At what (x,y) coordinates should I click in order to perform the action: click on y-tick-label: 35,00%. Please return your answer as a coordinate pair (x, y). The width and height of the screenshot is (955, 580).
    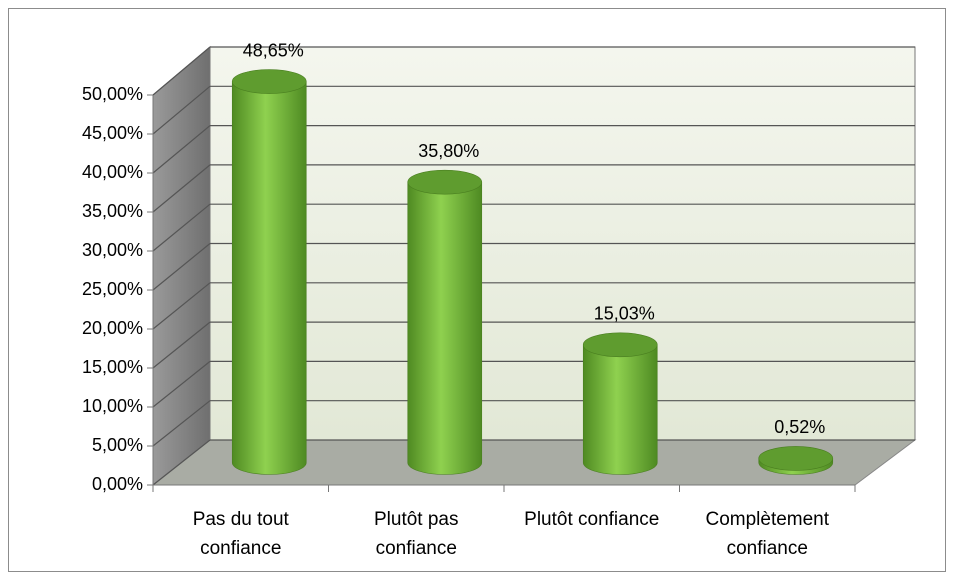
    Looking at the image, I should click on (112, 211).